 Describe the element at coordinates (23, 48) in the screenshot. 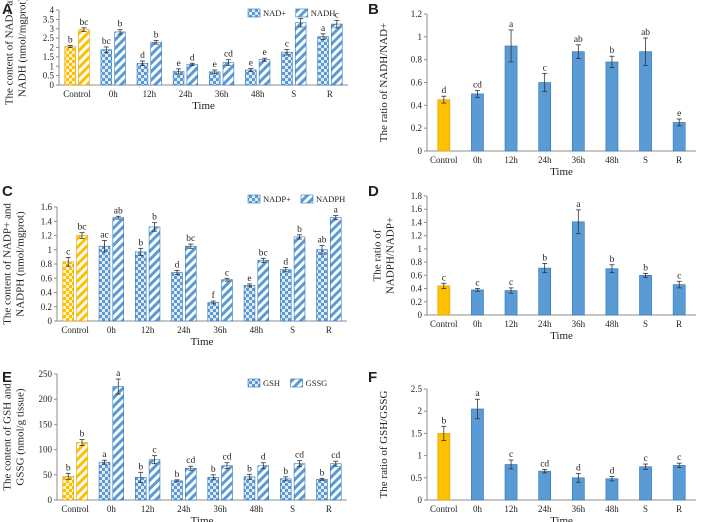

I see `y-axis-label: NADH (nmol/mgprot)` at that location.